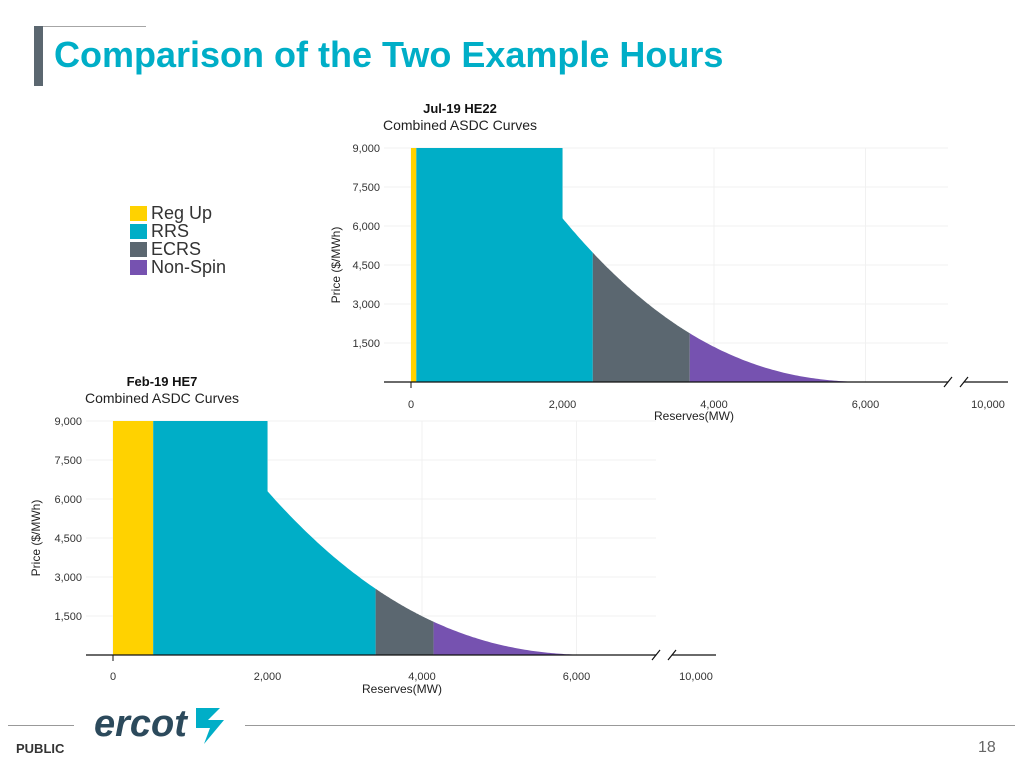  I want to click on legend-label-ecrs: ECRS, so click(176, 249).